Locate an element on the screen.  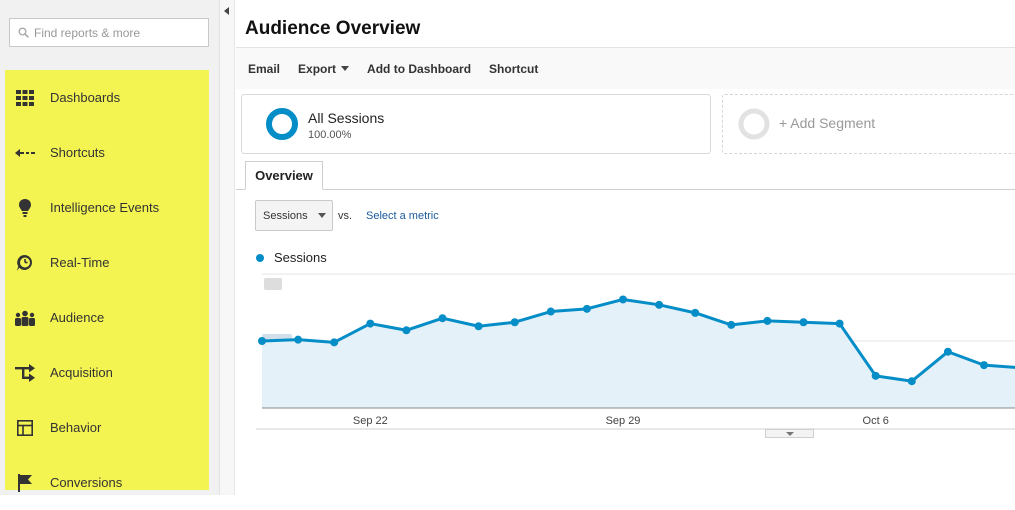
x-tick-label: Oct 6 is located at coordinates (876, 421).